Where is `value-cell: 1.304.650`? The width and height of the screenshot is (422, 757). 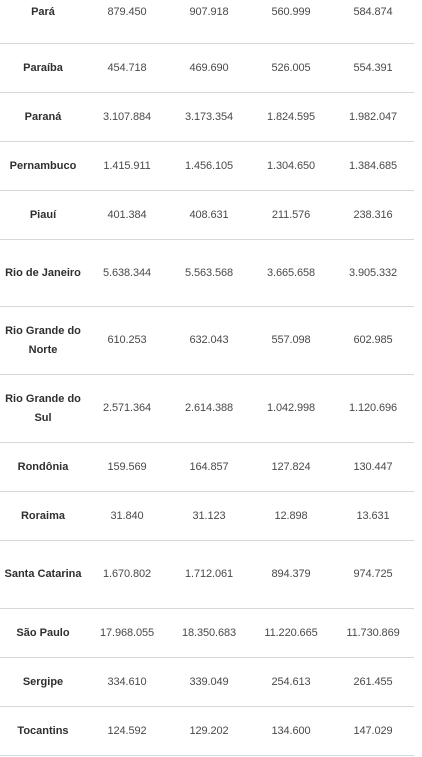 value-cell: 1.304.650 is located at coordinates (291, 166).